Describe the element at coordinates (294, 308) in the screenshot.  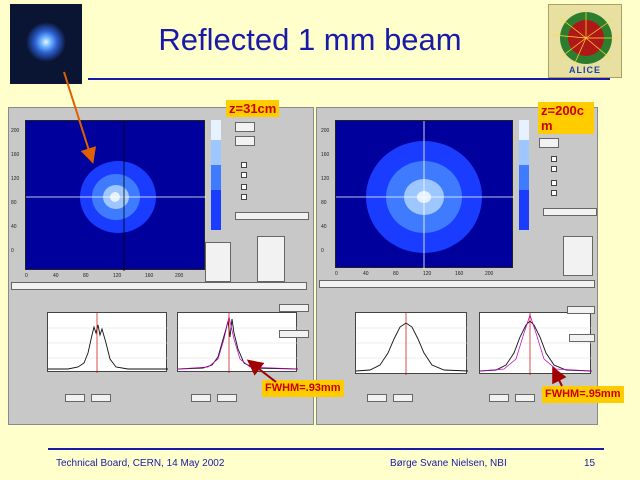
I see `fwhm-field-left` at that location.